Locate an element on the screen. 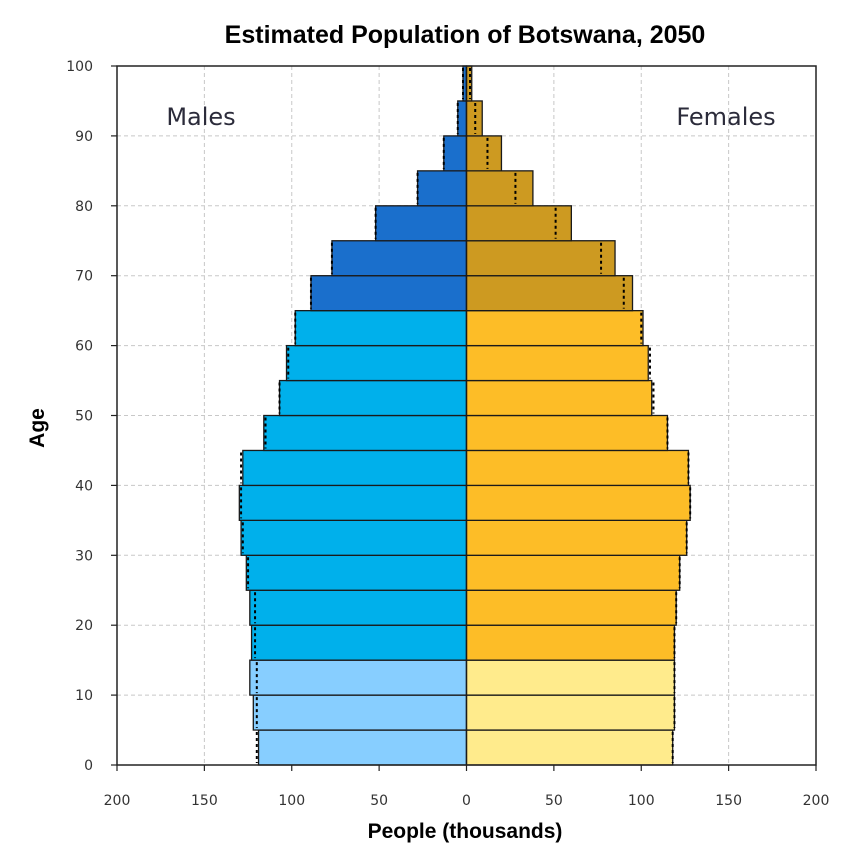 Image resolution: width=867 pixels, height=859 pixels. y-tick-label-10: 100 is located at coordinates (79, 67).